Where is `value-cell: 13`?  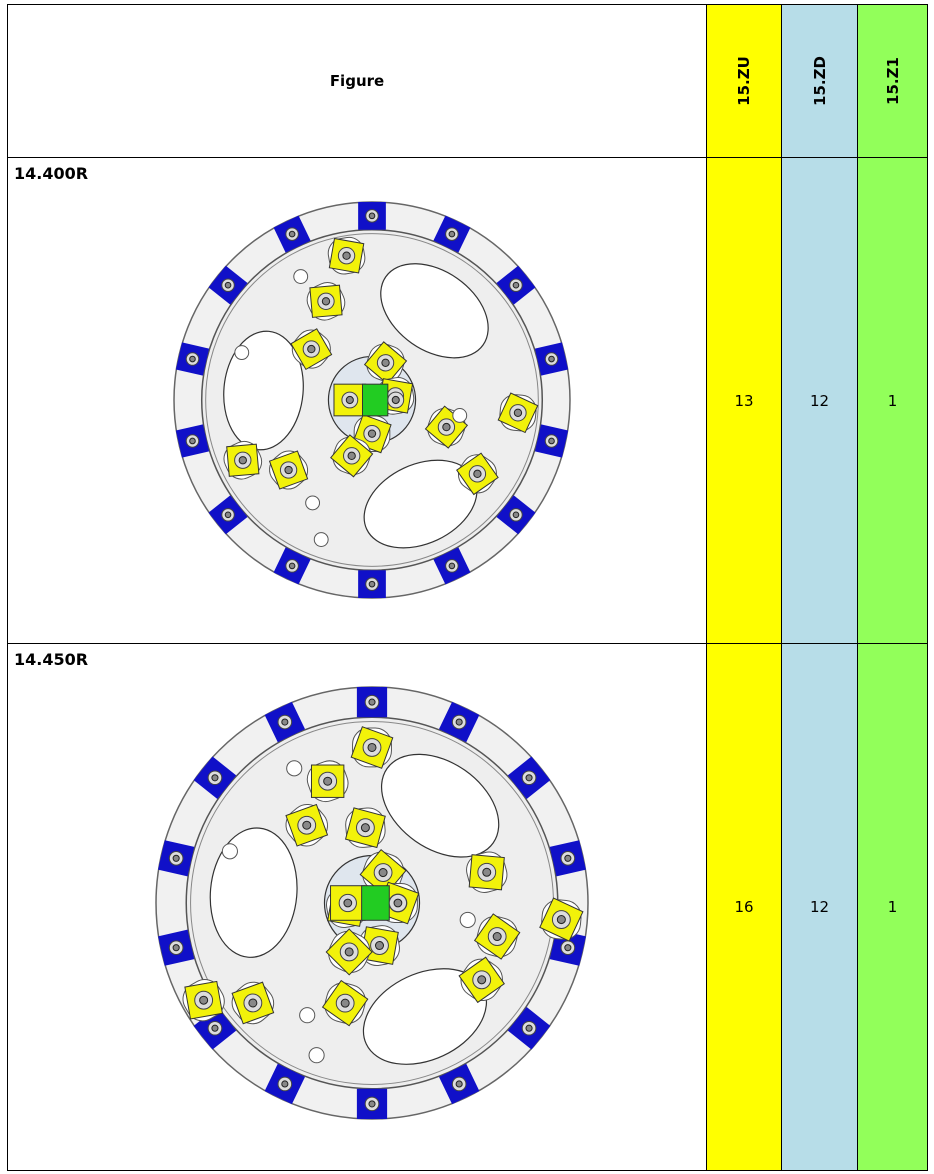 value-cell: 13 is located at coordinates (744, 400).